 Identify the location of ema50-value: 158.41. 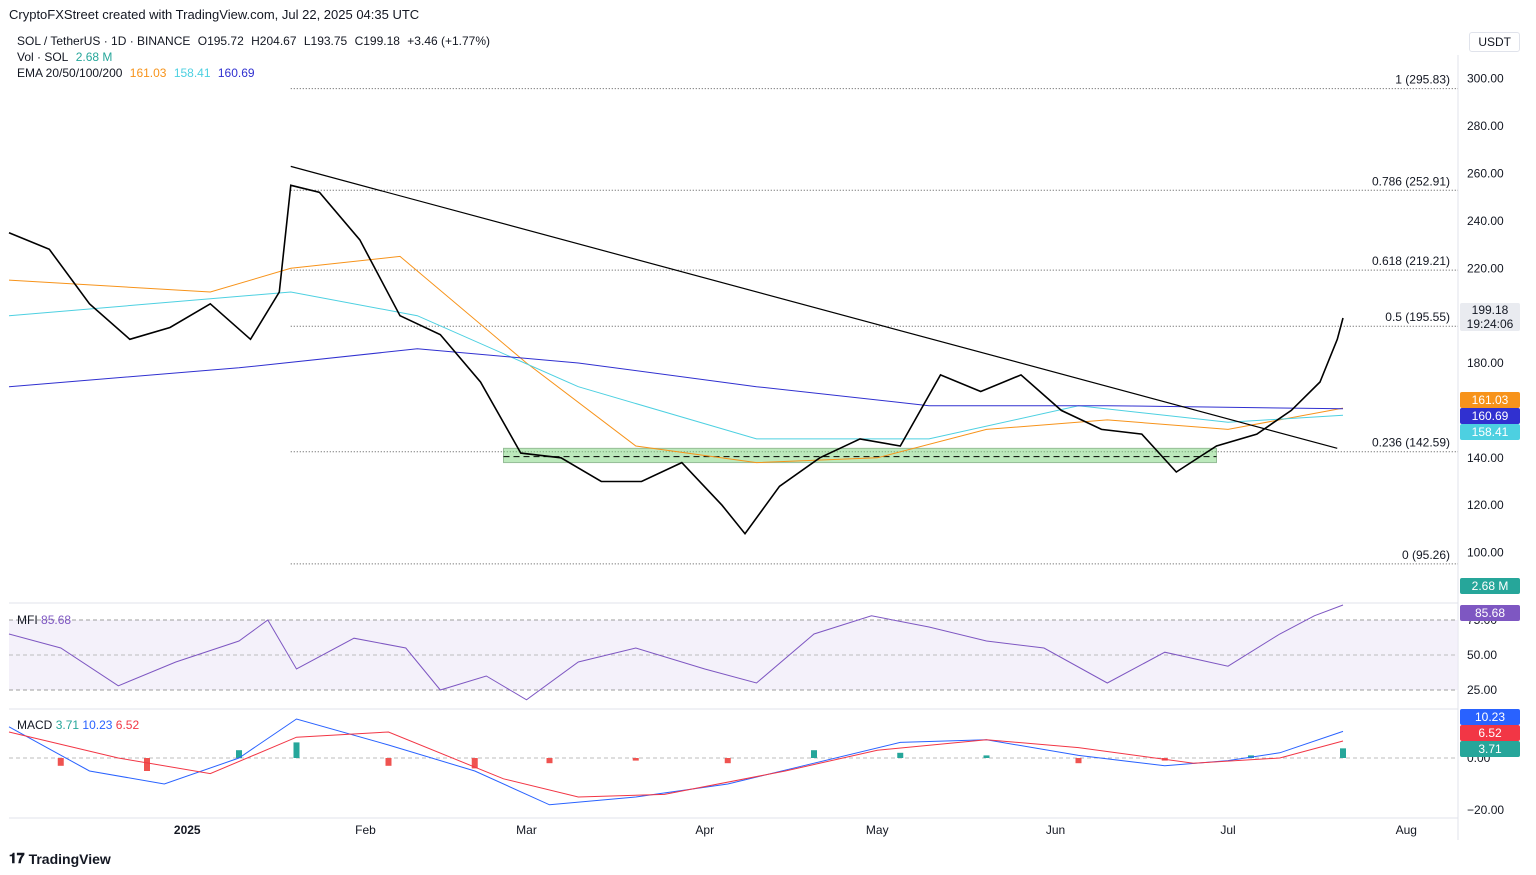
(192, 73).